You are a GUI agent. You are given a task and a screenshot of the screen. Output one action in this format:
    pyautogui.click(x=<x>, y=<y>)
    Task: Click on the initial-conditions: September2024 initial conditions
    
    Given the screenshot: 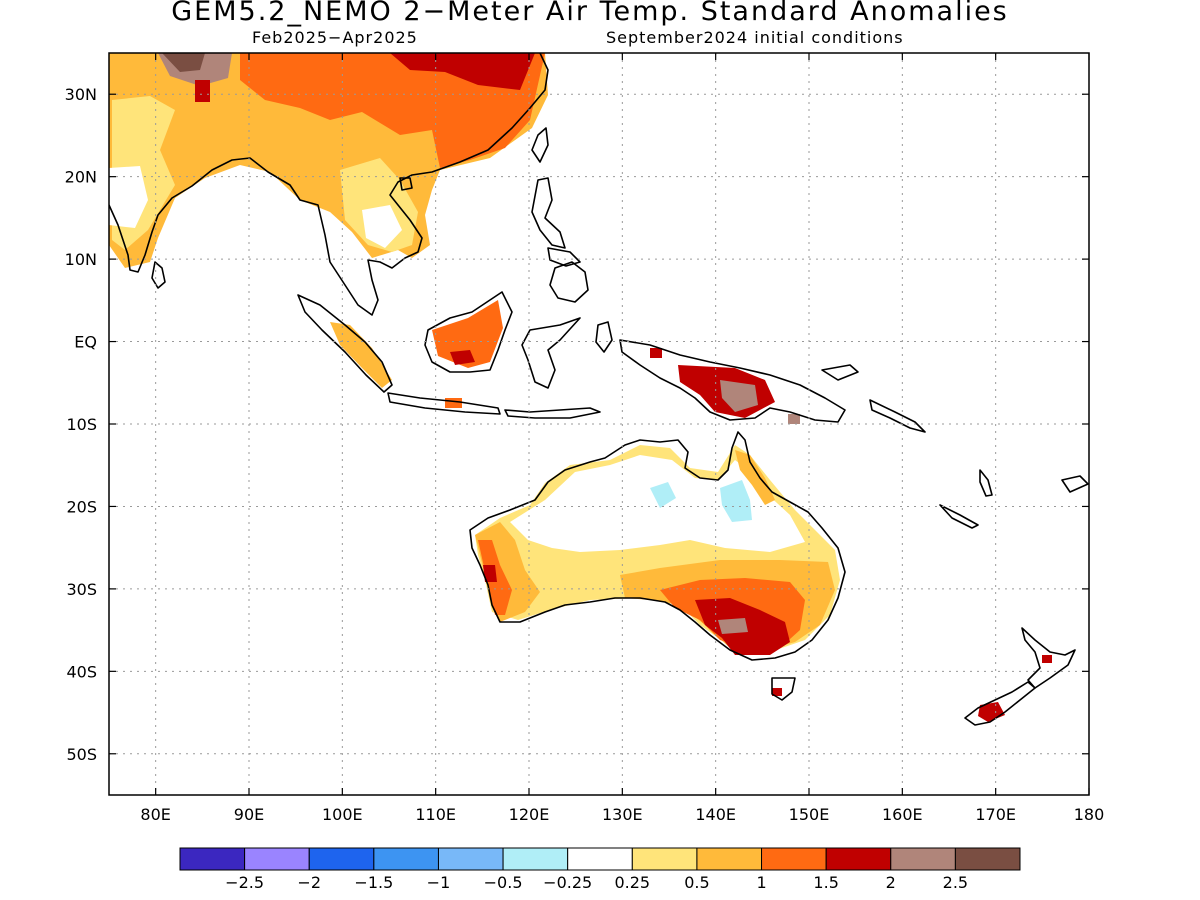 What is the action you would take?
    pyautogui.click(x=755, y=37)
    